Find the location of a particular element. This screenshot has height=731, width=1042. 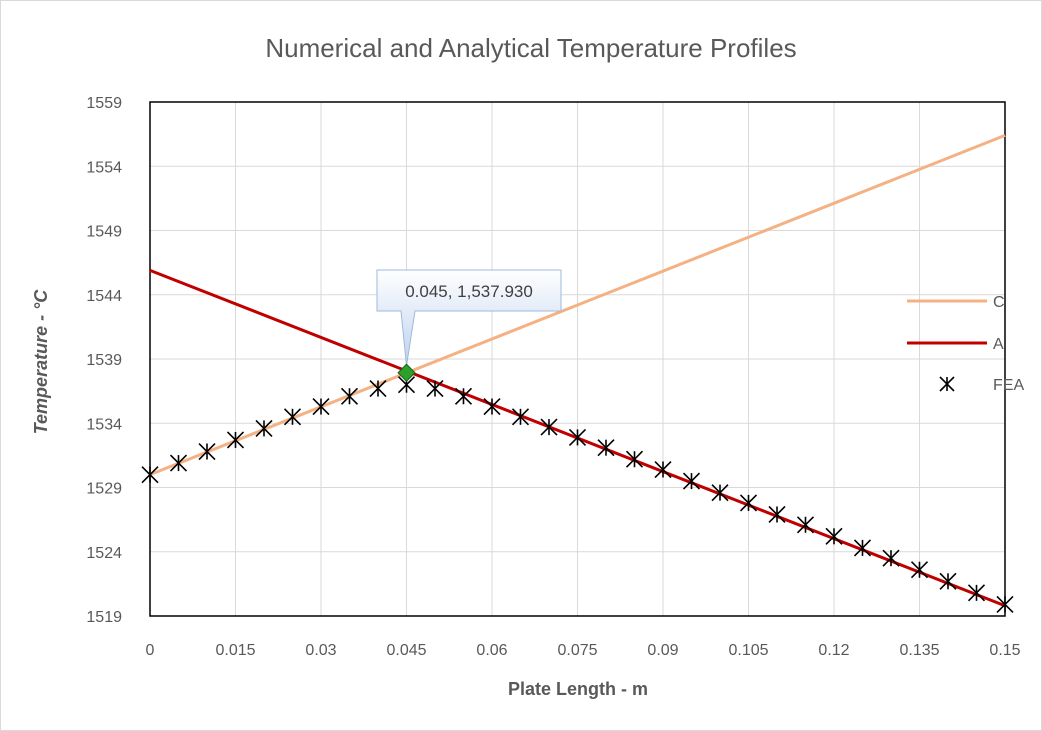

x-tick-label: 0.06 is located at coordinates (491, 650).